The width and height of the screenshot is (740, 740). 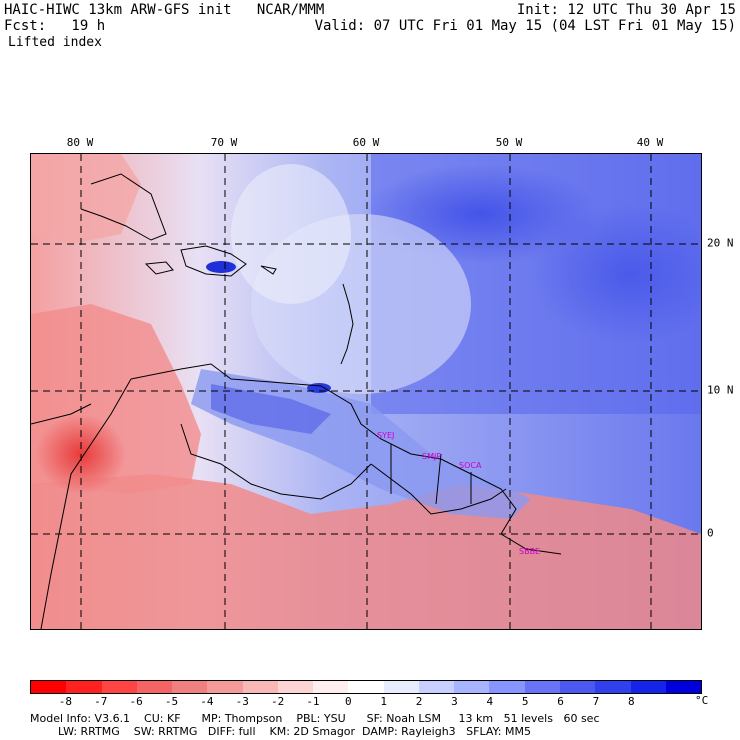 I want to click on colorbar-tick-label: 5, so click(x=525, y=701).